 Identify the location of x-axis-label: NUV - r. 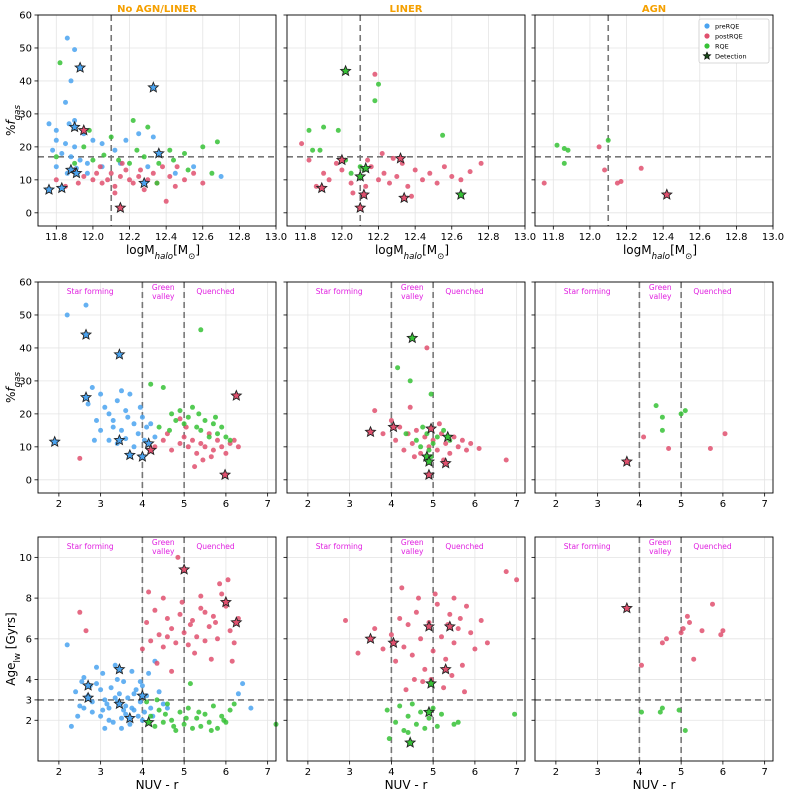
(654, 785).